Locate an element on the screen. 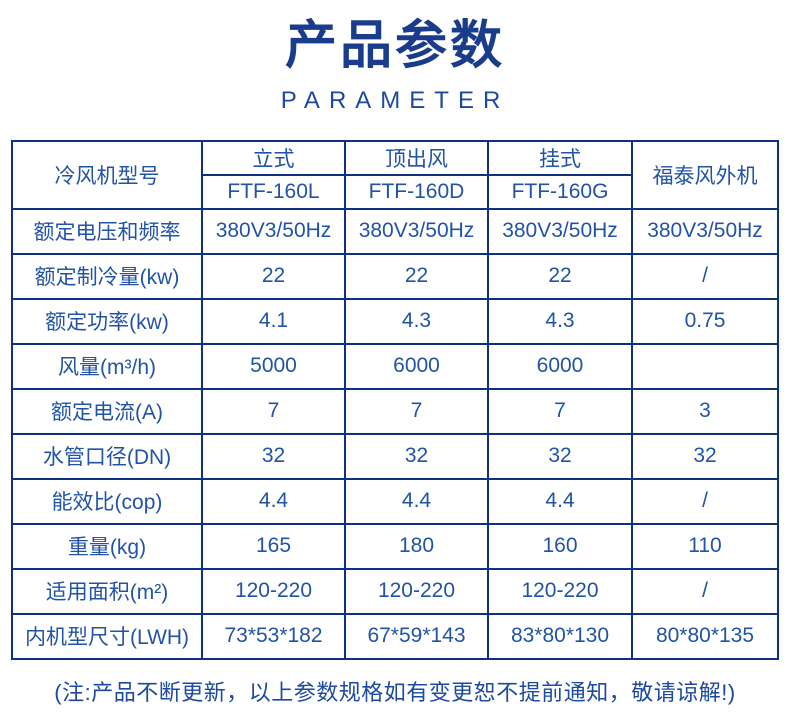 The image size is (790, 722). spec-value: 165 is located at coordinates (273, 546).